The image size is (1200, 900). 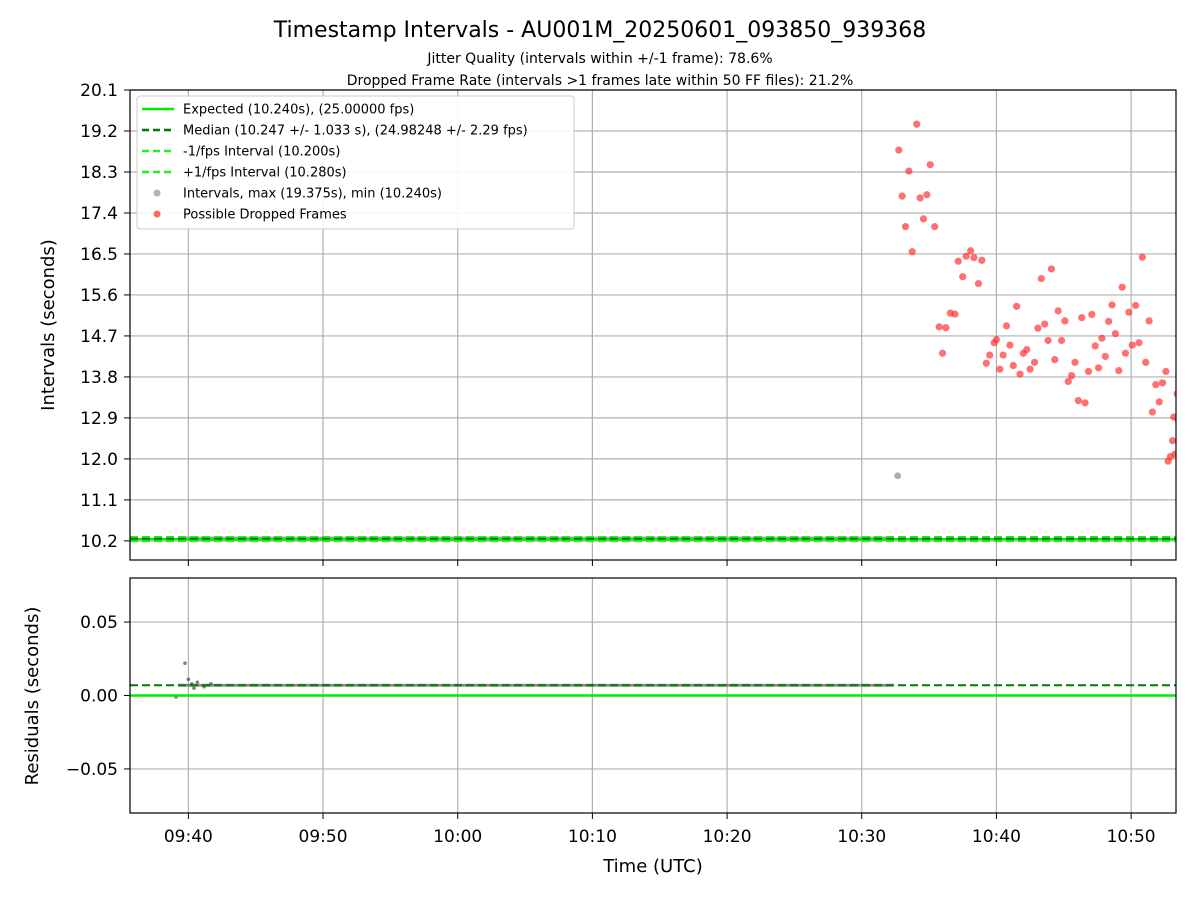 What do you see at coordinates (188, 837) in the screenshot?
I see `x-tick-label: 09:40` at bounding box center [188, 837].